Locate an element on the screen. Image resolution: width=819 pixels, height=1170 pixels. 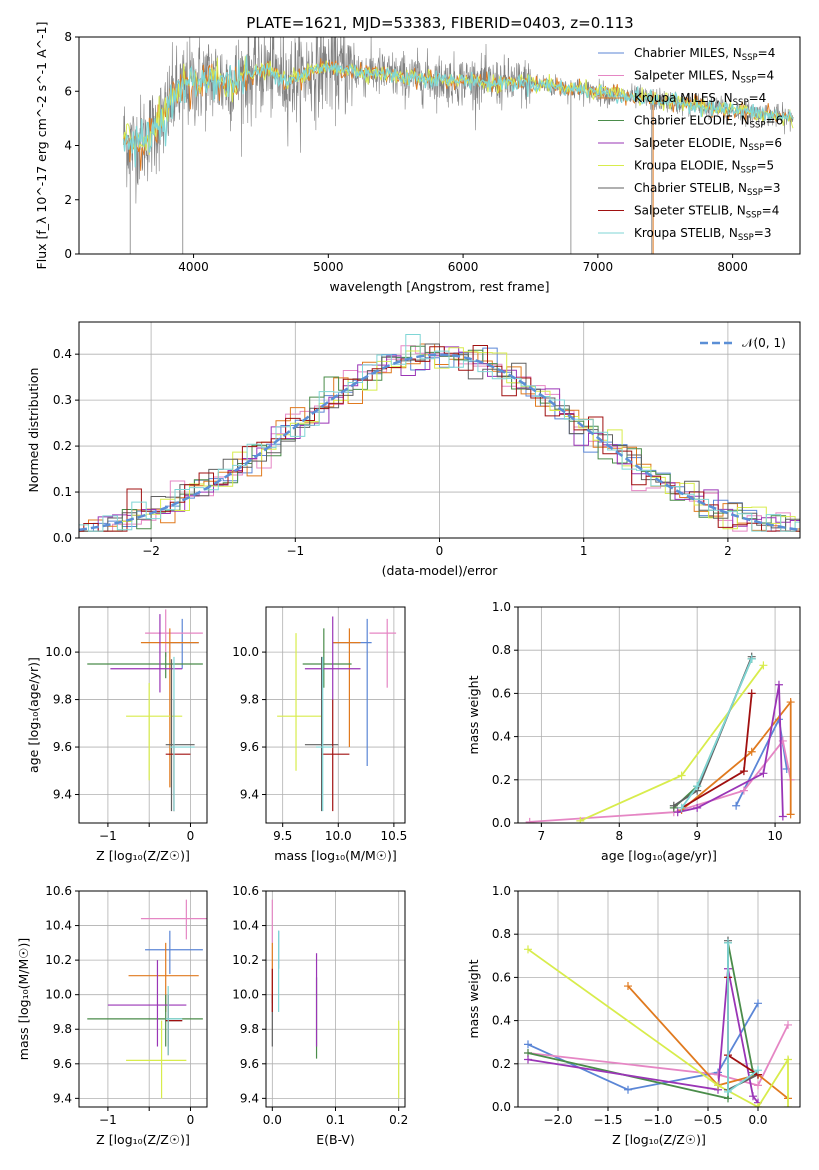
y-axis-label: age [log₁₀(age/yr)] is located at coordinates (33, 715).